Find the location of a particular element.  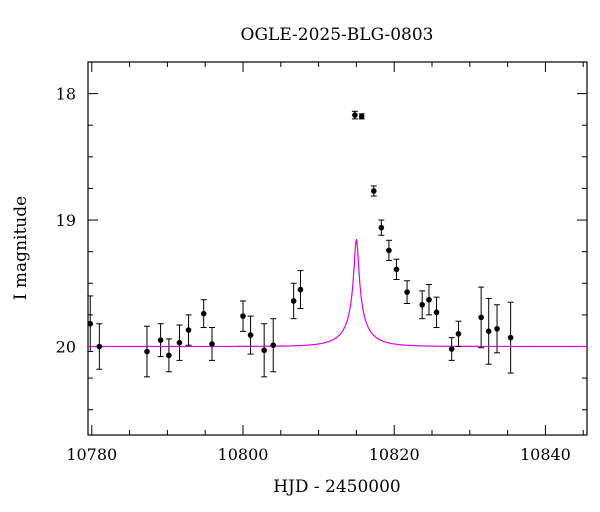

y-tick-label: 18 is located at coordinates (66, 94).